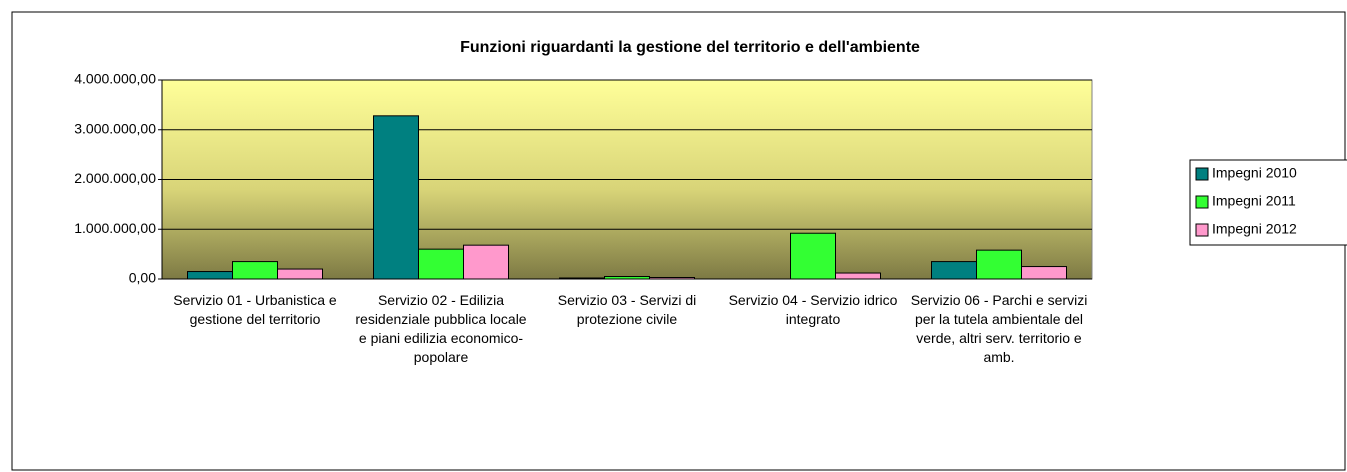 The width and height of the screenshot is (1347, 472). What do you see at coordinates (115, 178) in the screenshot?
I see `y-tick-label: 2.000.000,00` at bounding box center [115, 178].